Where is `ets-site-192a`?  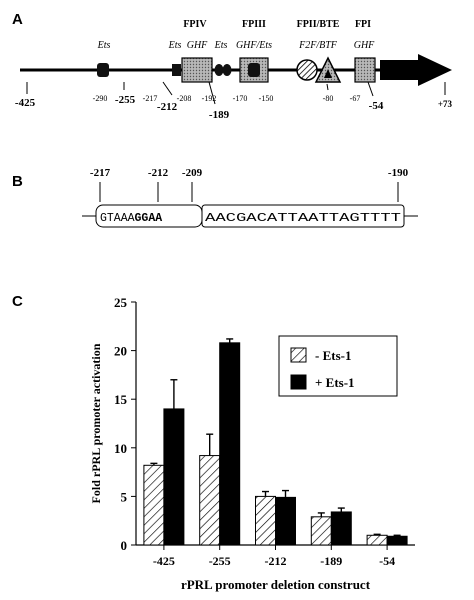
ets-site-192a is located at coordinates (219, 70).